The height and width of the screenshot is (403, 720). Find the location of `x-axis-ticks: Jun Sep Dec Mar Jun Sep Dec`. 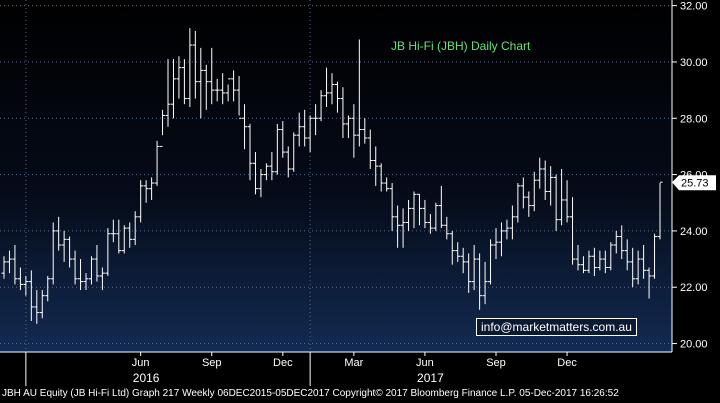

x-axis-ticks: Jun Sep Dec Mar Jun Sep Dec is located at coordinates (354, 360).